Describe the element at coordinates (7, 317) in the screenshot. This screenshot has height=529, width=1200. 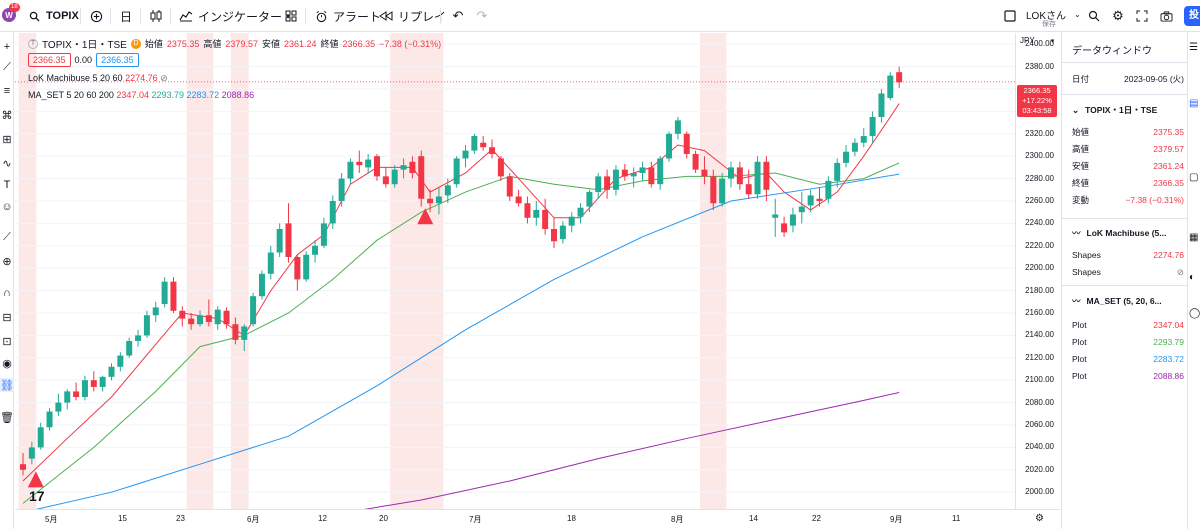
I see `lock-icon: ⊟` at that location.